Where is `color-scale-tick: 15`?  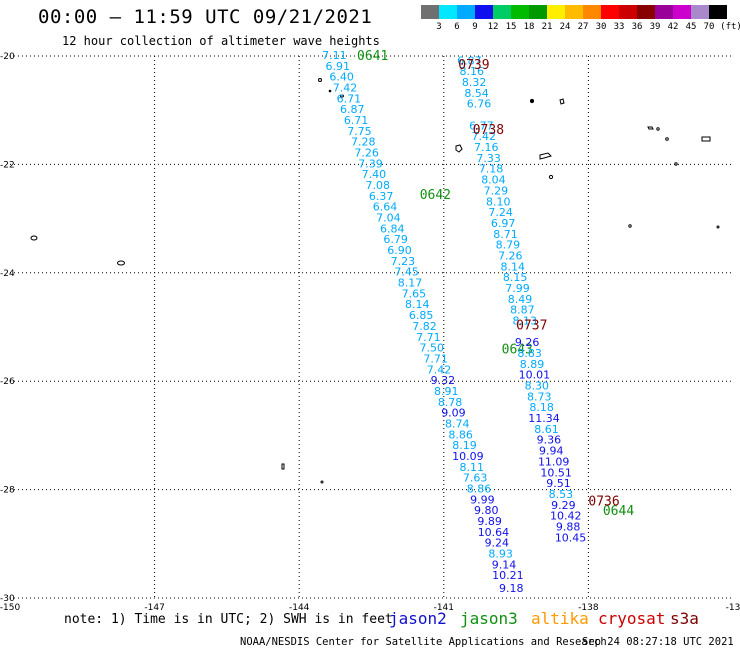 color-scale-tick: 15 is located at coordinates (511, 27).